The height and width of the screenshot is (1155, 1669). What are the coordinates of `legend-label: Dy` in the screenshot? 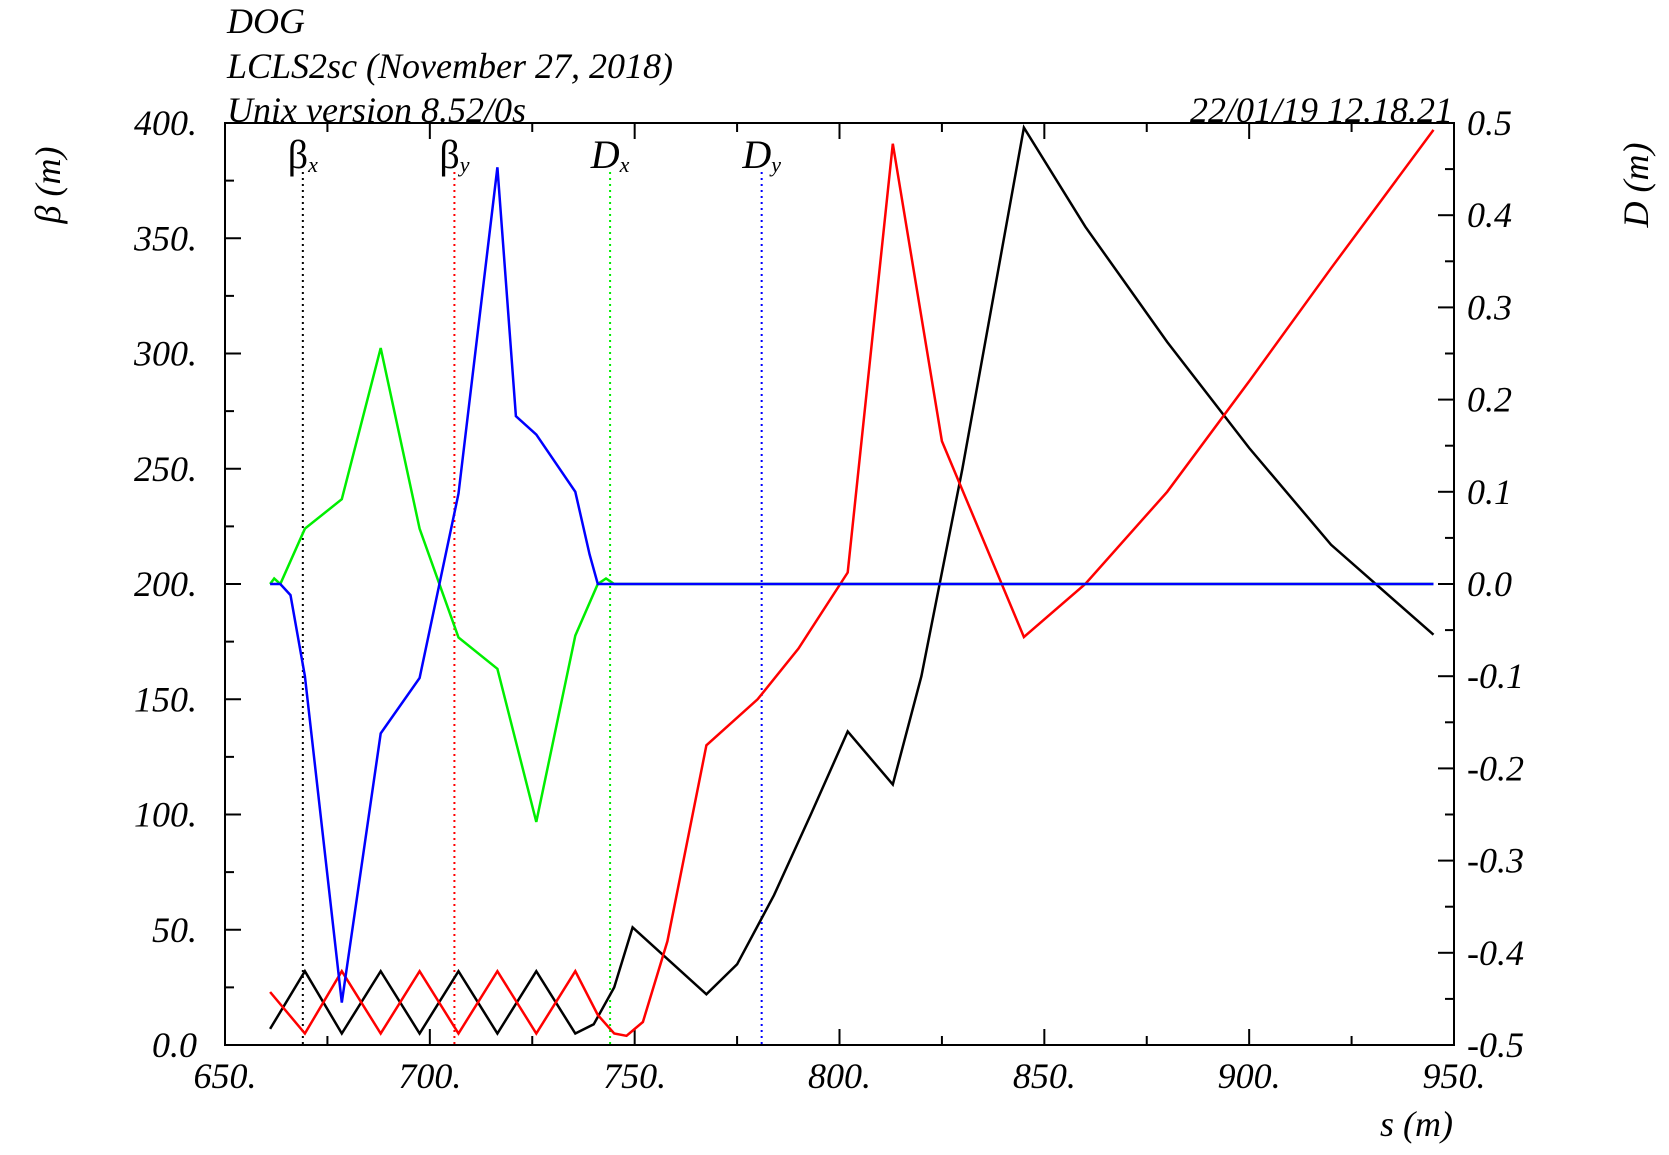 It's located at (761, 154).